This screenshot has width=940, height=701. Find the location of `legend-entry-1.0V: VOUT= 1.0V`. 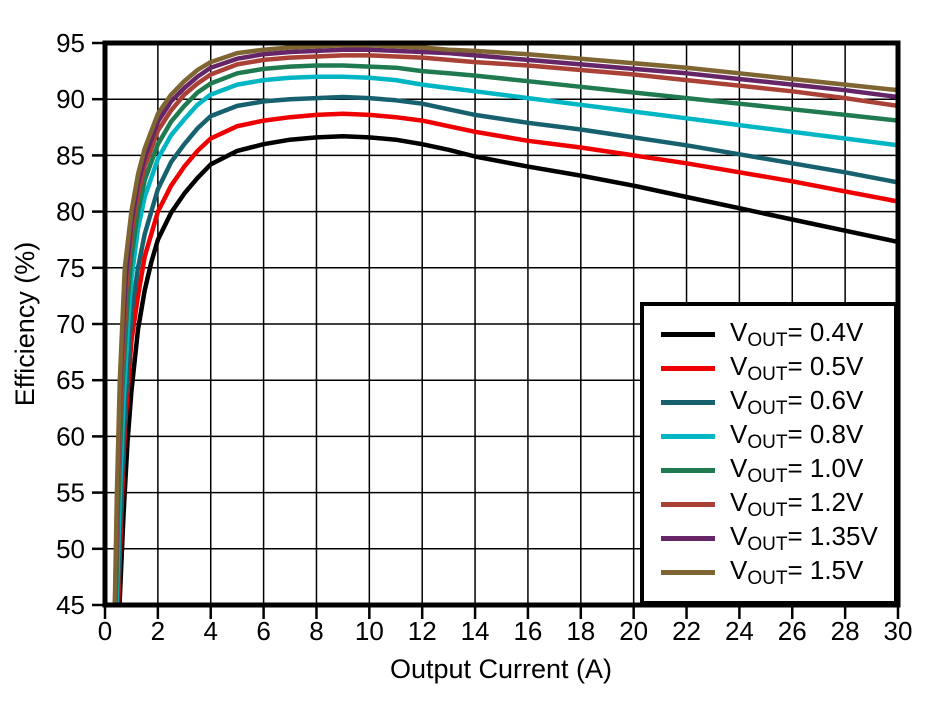

legend-entry-1.0V: VOUT= 1.0V is located at coordinates (769, 470).